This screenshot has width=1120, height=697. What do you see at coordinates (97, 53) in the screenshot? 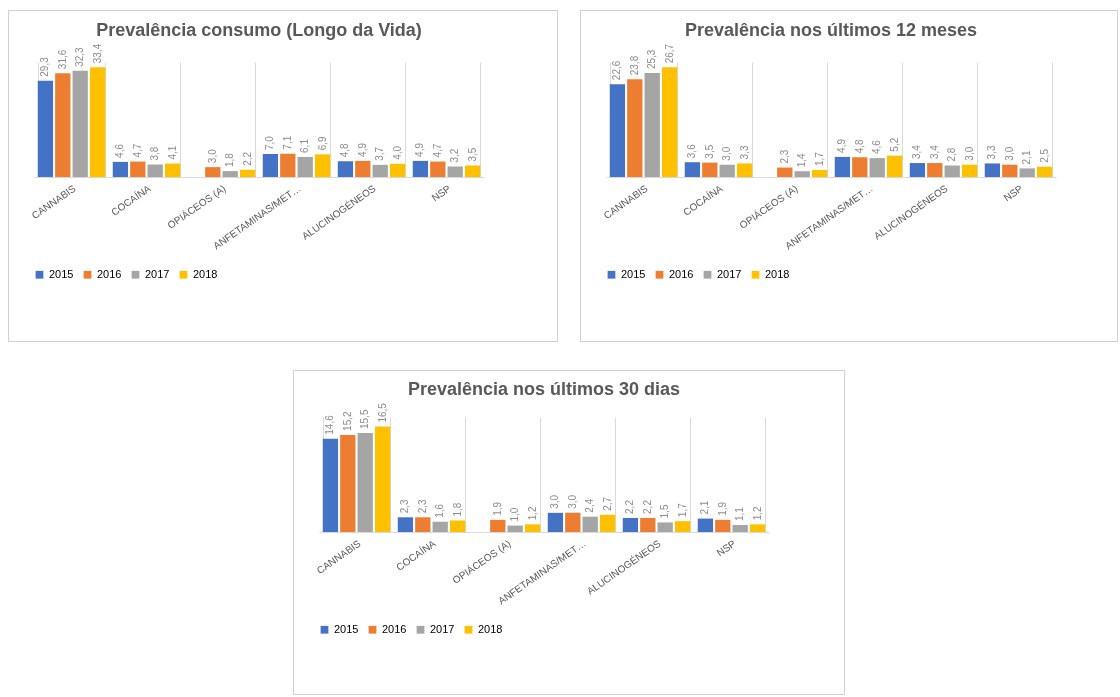
I see `data-label: 33,4` at bounding box center [97, 53].